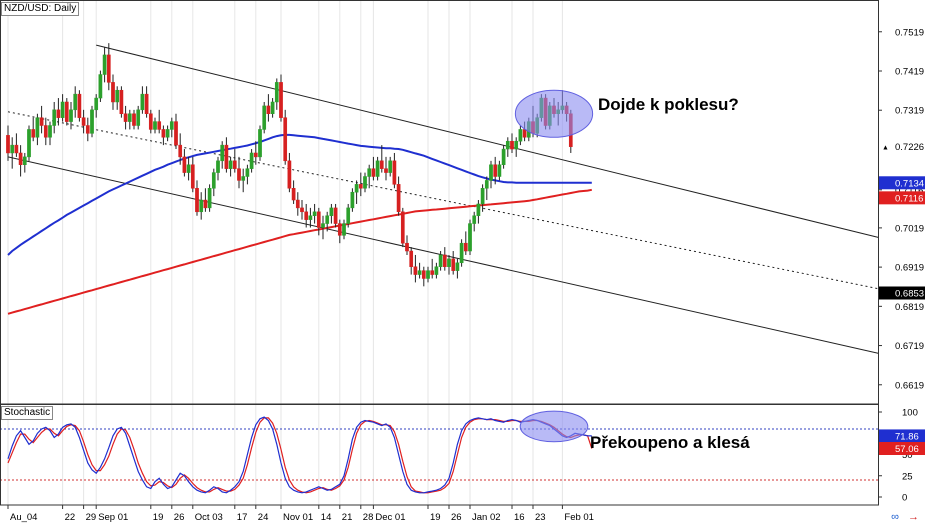 This screenshot has height=530, width=925. I want to click on x-tick-label: 22, so click(70, 517).